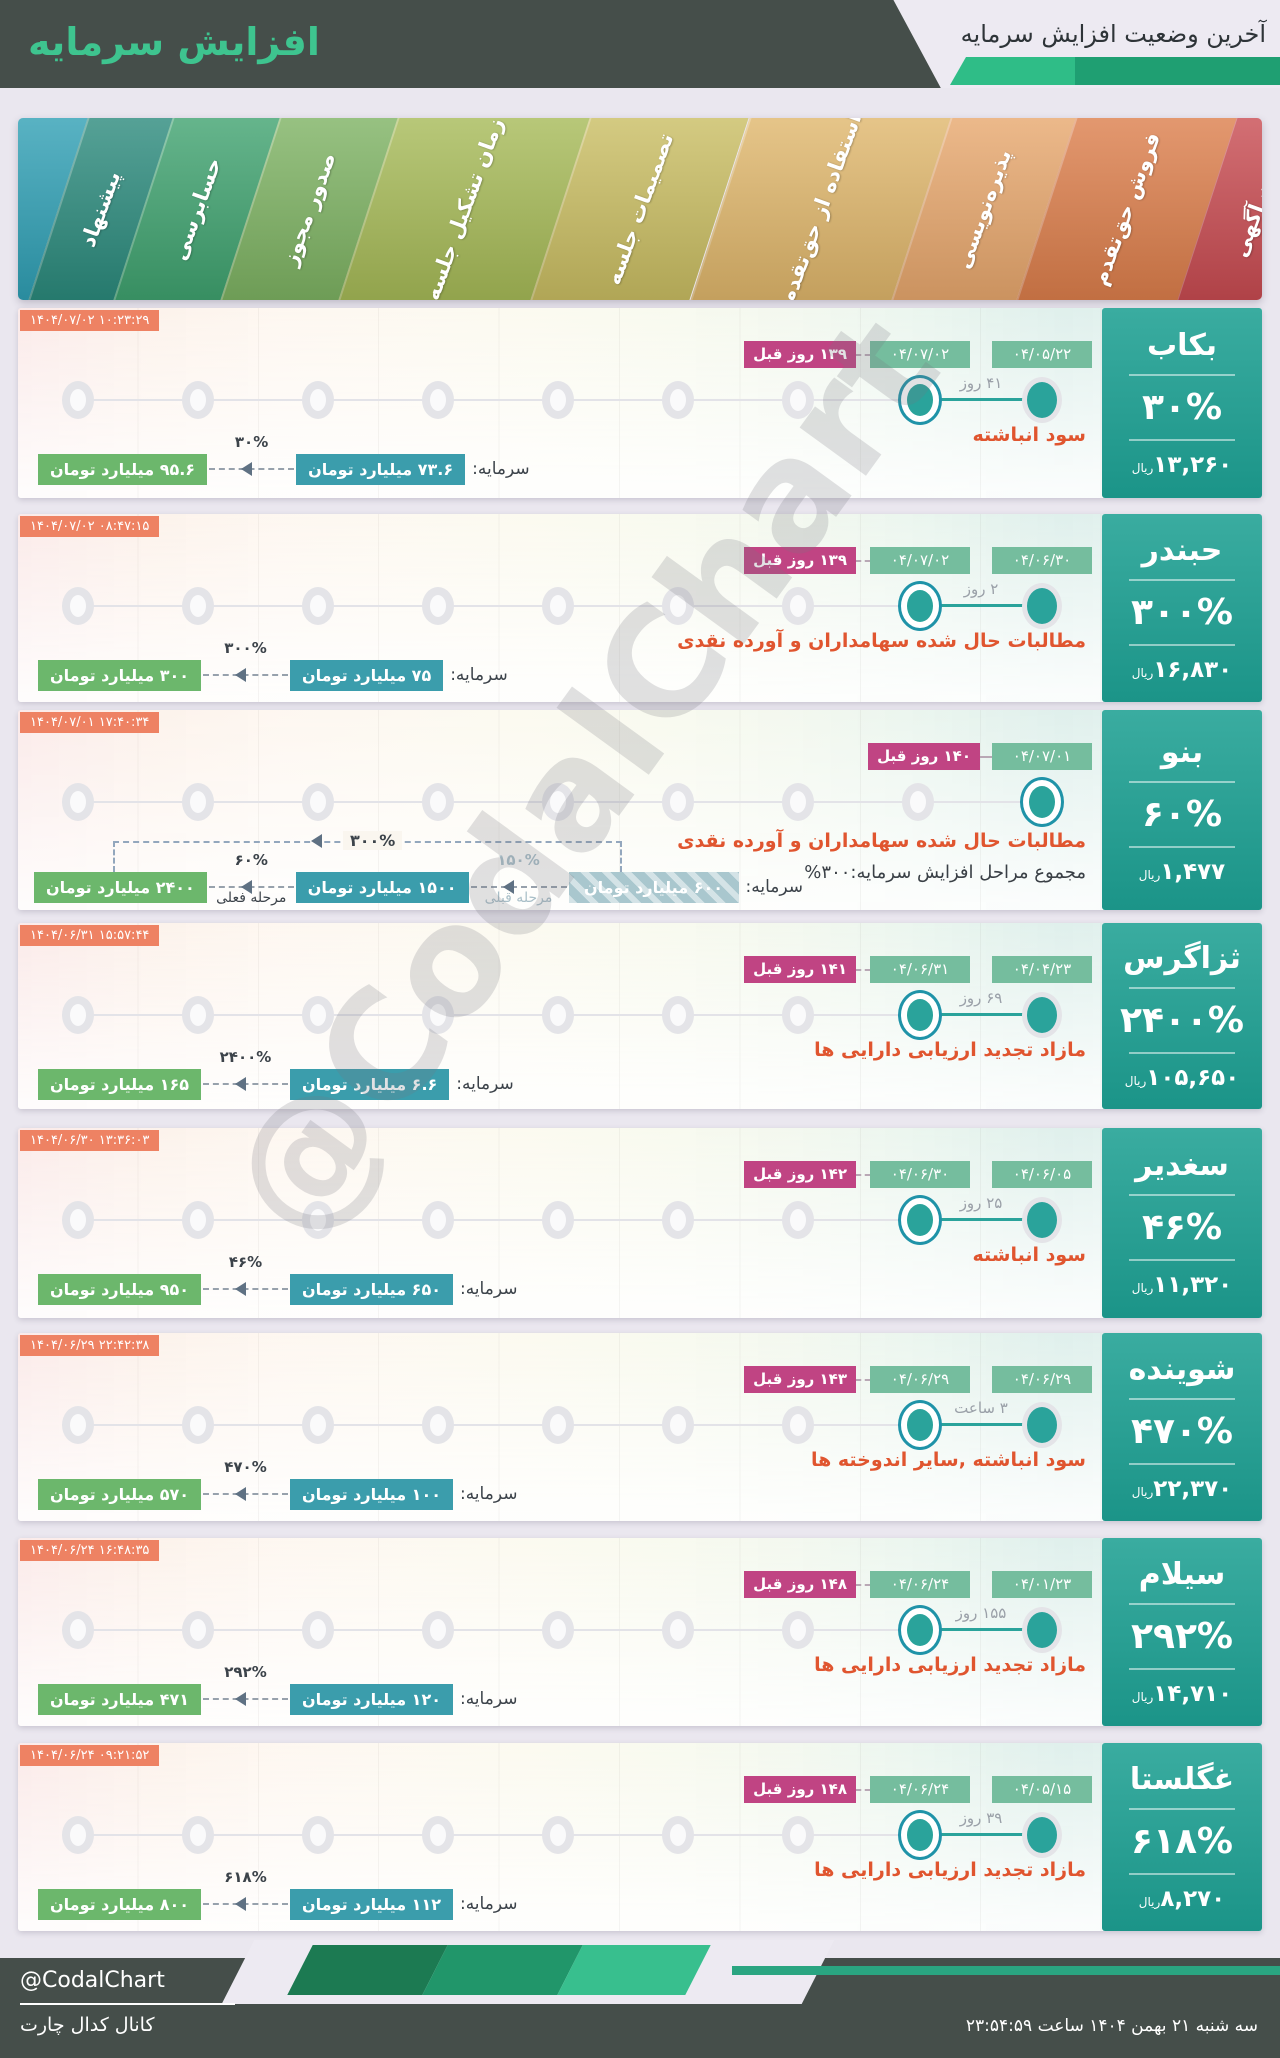 This screenshot has height=2058, width=1280. I want to click on stage-label: تصمیمات جلسه, so click(640, 209).